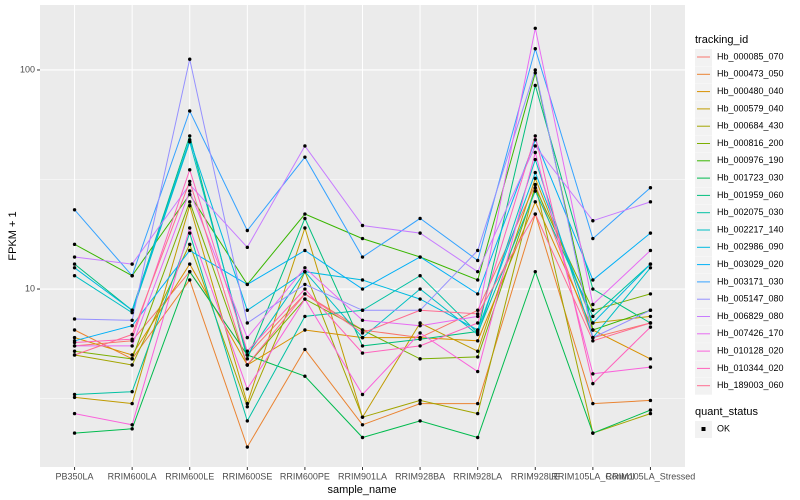 The width and height of the screenshot is (800, 500). What do you see at coordinates (189, 476) in the screenshot?
I see `x-tick-label: RRIM600LE` at bounding box center [189, 476].